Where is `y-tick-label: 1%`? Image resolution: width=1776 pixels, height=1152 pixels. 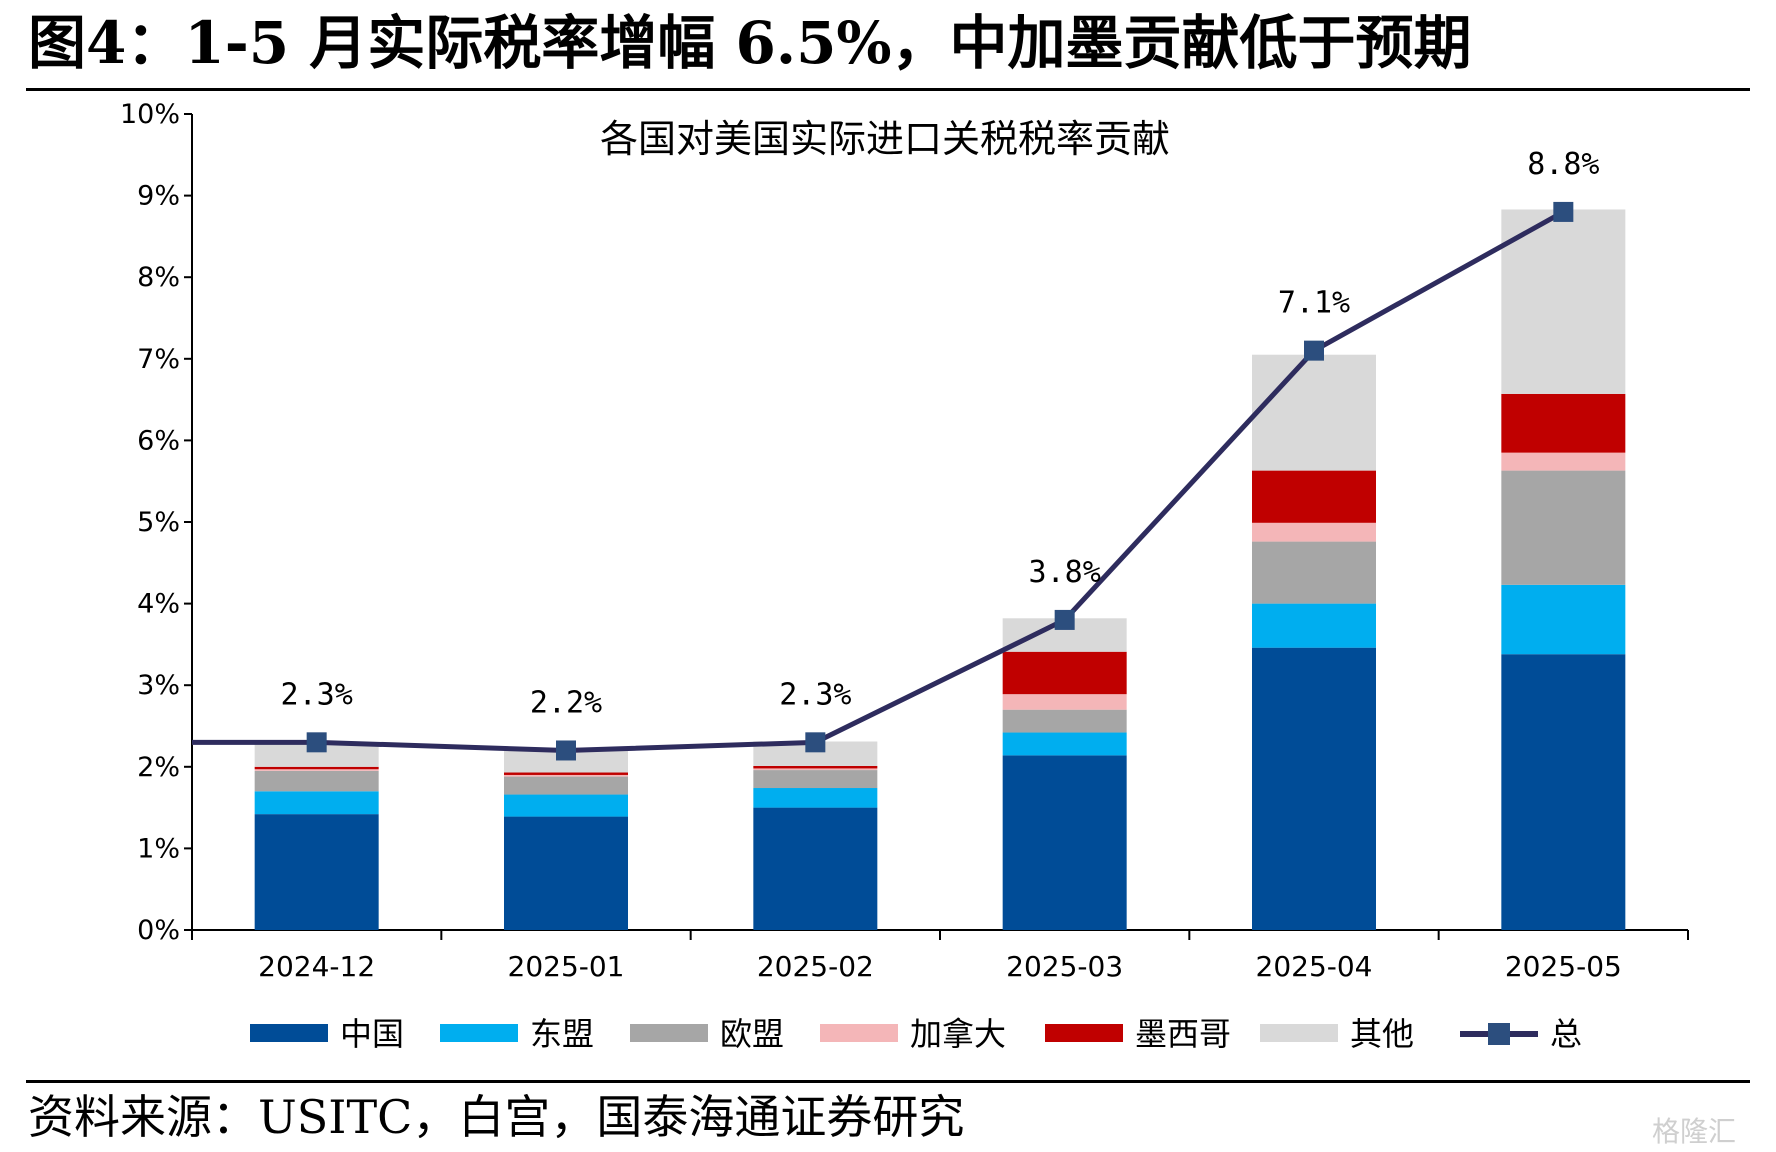 y-tick-label: 1% is located at coordinates (158, 848).